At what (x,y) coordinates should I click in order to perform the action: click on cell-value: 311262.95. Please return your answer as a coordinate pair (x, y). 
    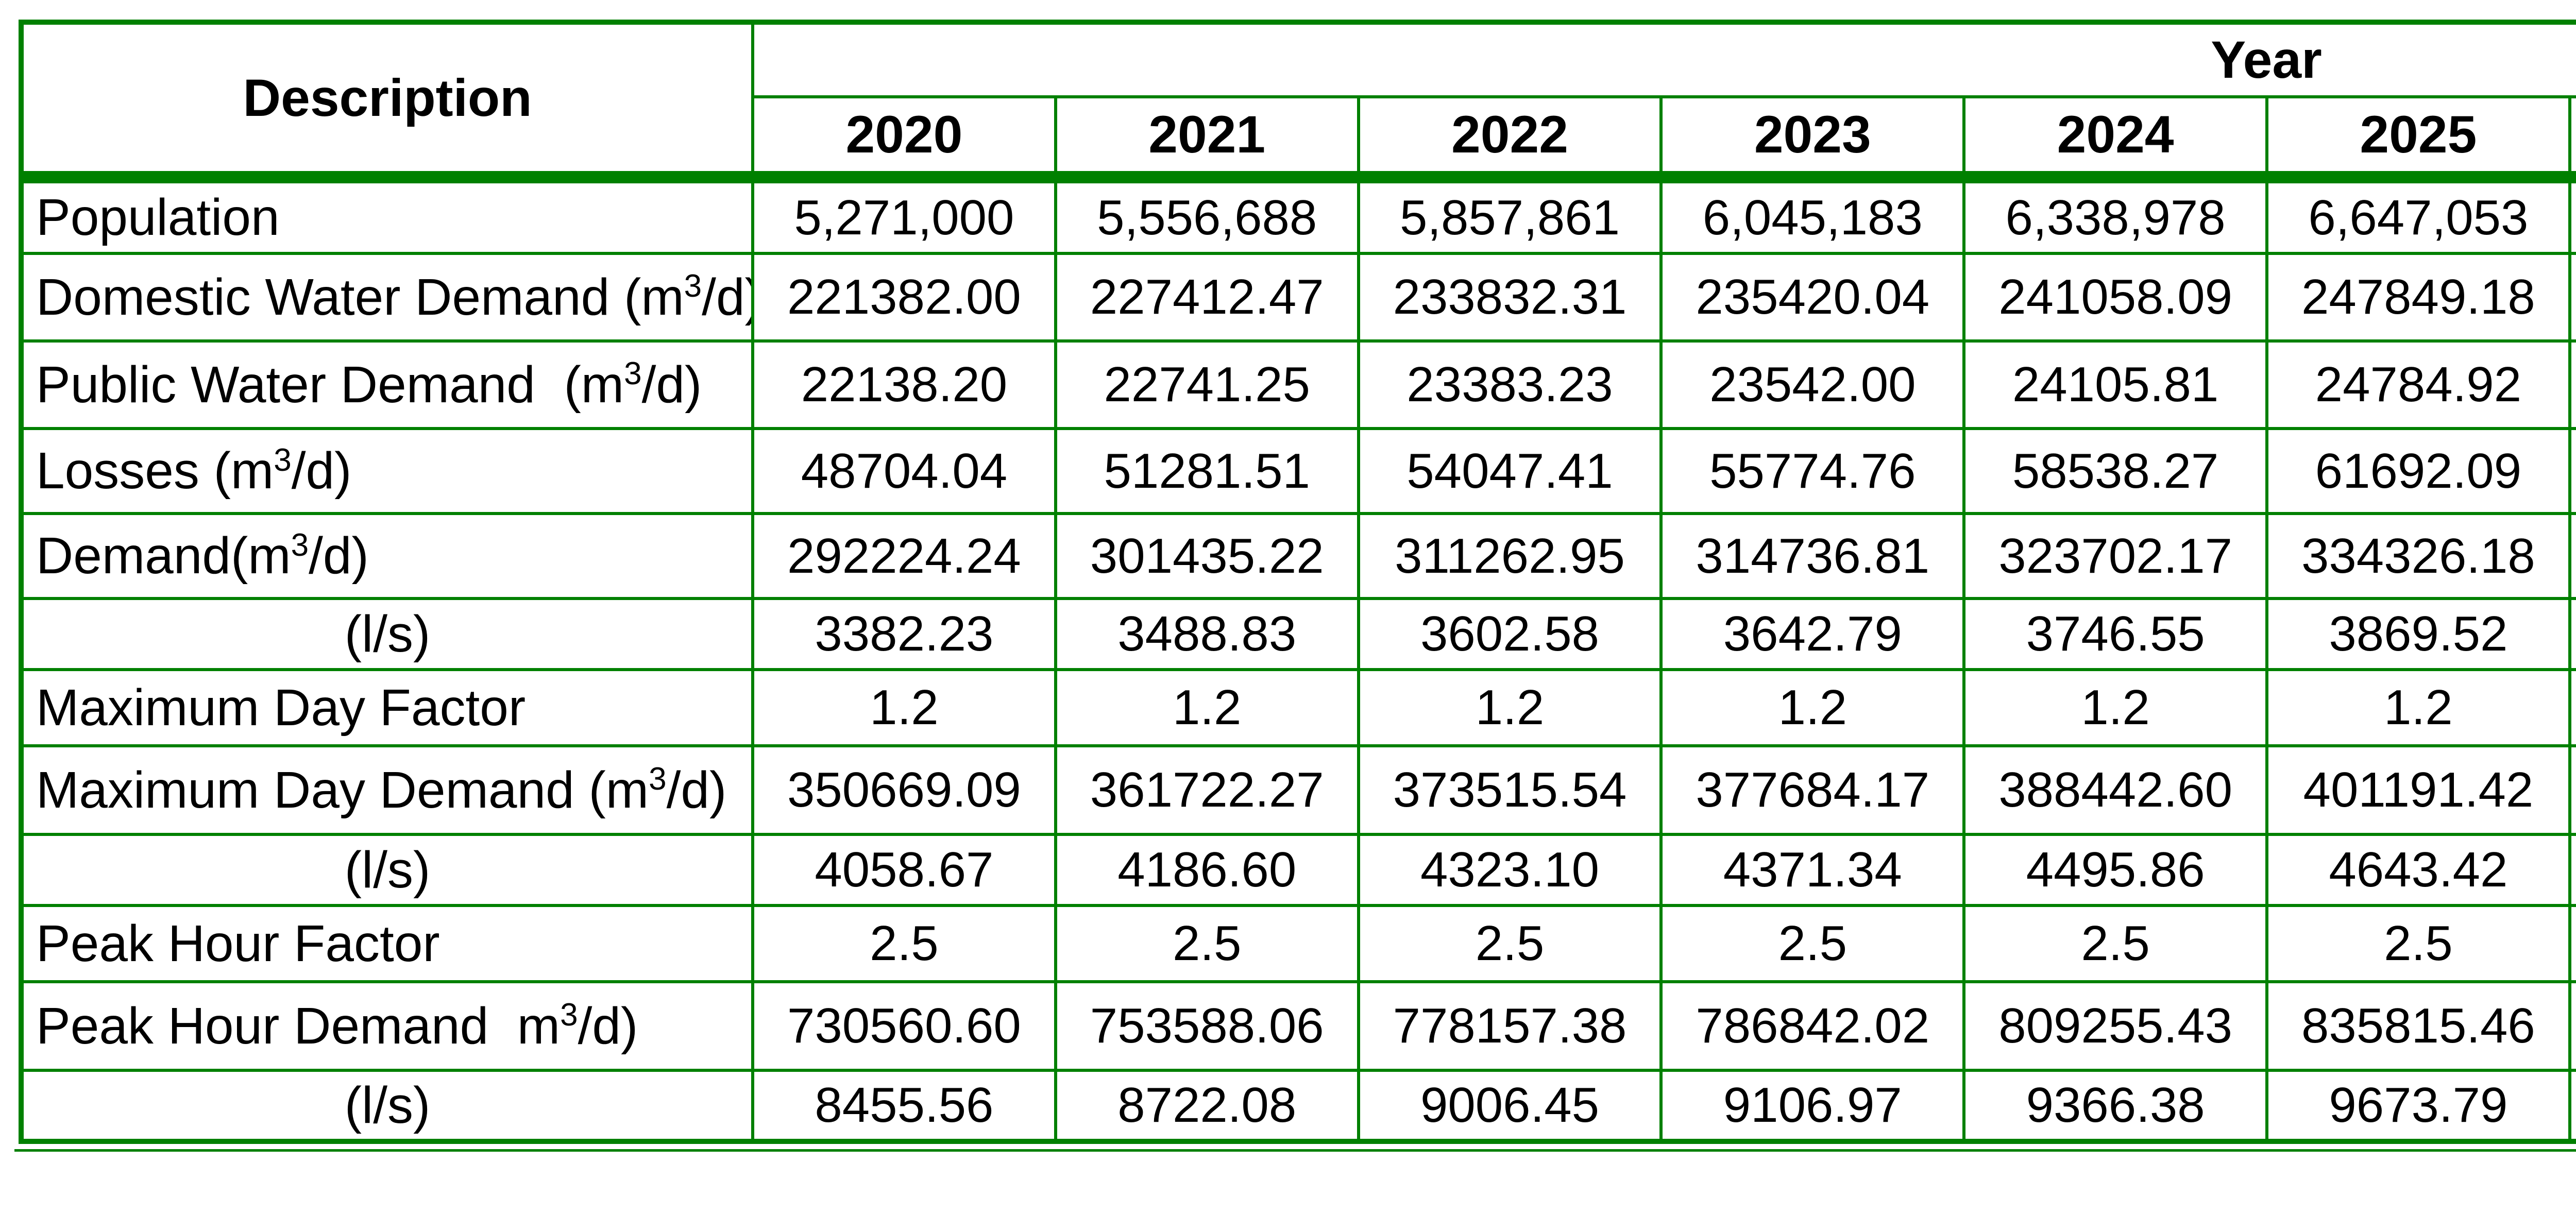
    Looking at the image, I should click on (1510, 556).